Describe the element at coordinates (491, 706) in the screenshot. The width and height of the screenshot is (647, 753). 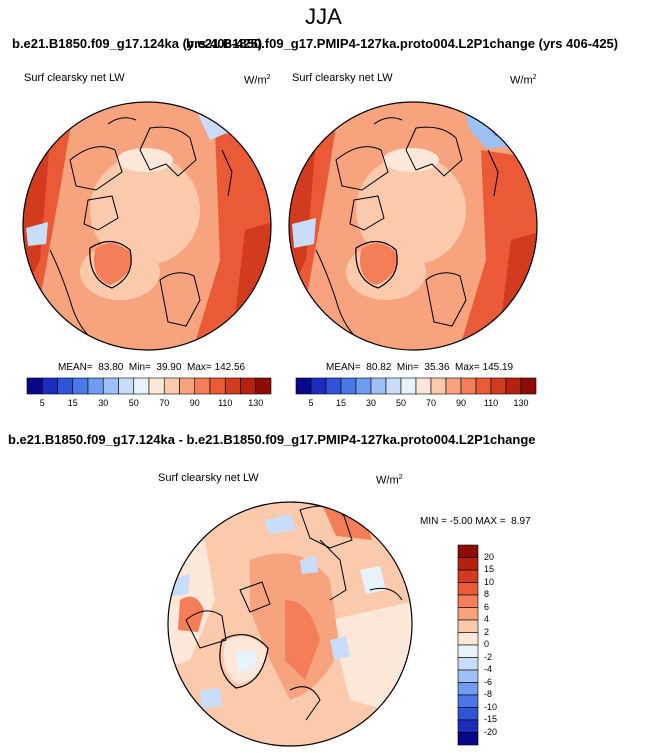
I see `colorbar-tick-label: -10` at that location.